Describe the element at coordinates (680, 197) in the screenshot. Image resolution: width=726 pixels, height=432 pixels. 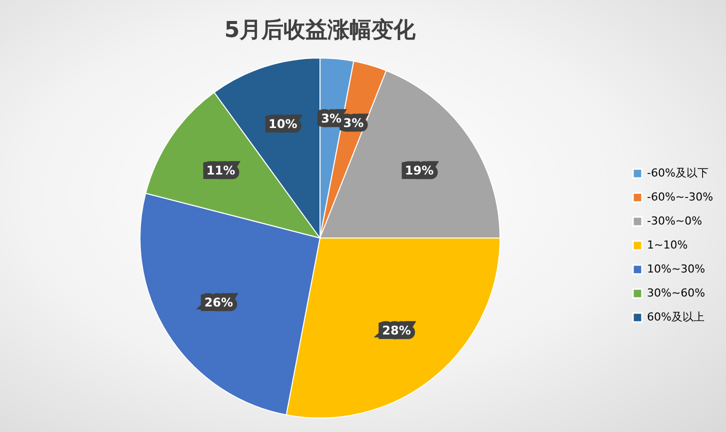
I see `legend-label: -60%~-30%` at that location.